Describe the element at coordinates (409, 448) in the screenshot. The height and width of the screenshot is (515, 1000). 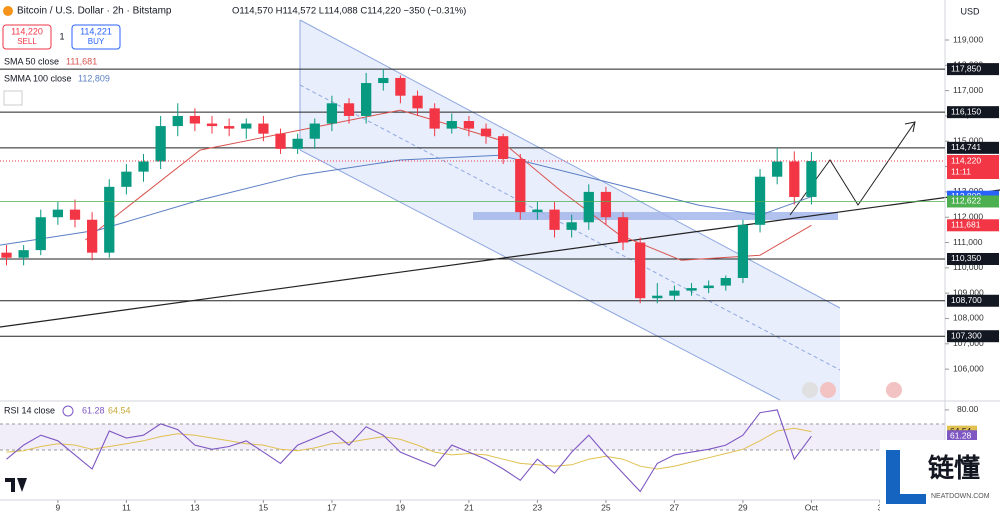
I see `rsi-ma-line` at that location.